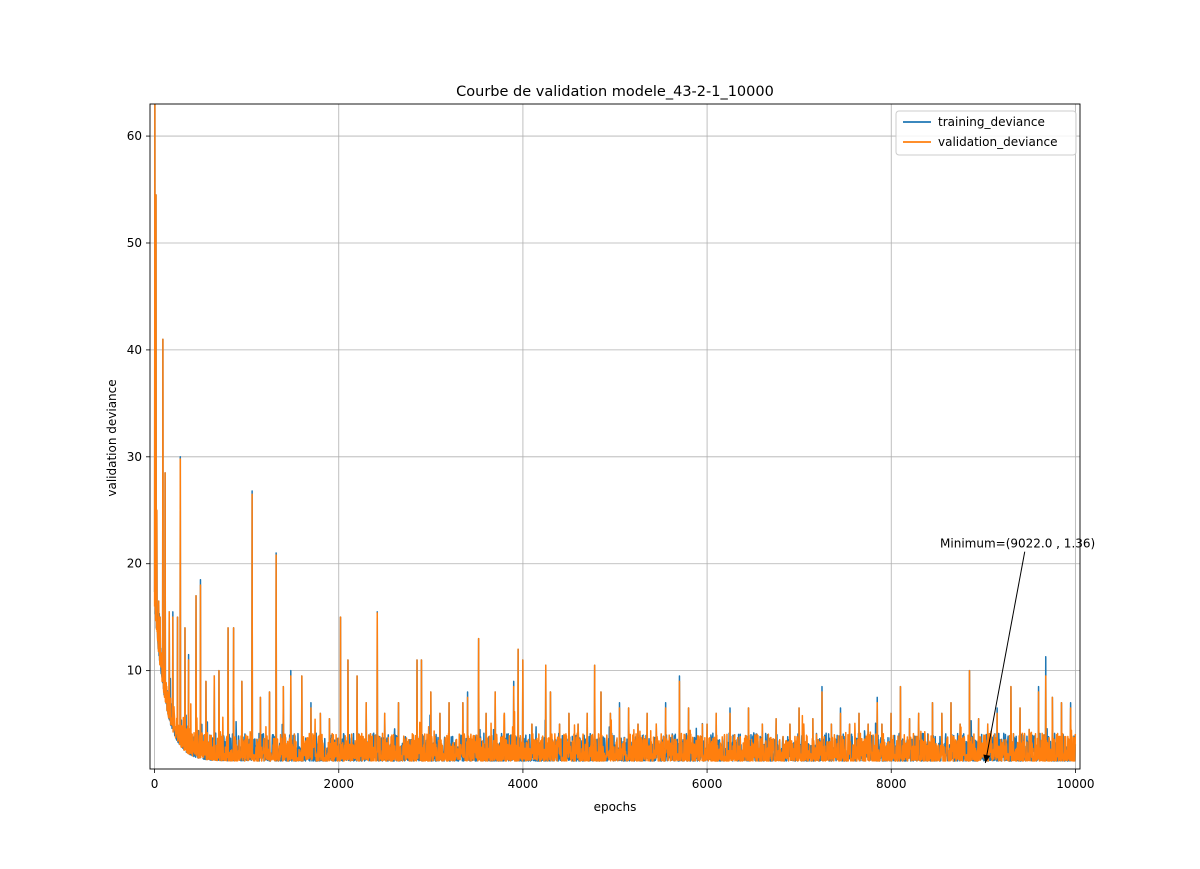  I want to click on annotation-text: Minimum=(9022.0 , 1.36), so click(1017, 544).